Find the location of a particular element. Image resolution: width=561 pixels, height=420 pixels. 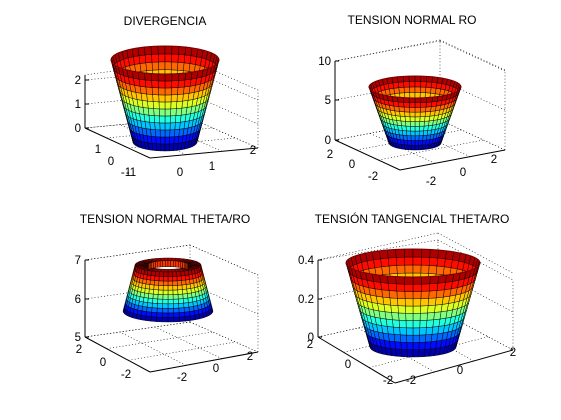

x-tick-label: -1 is located at coordinates (131, 173).